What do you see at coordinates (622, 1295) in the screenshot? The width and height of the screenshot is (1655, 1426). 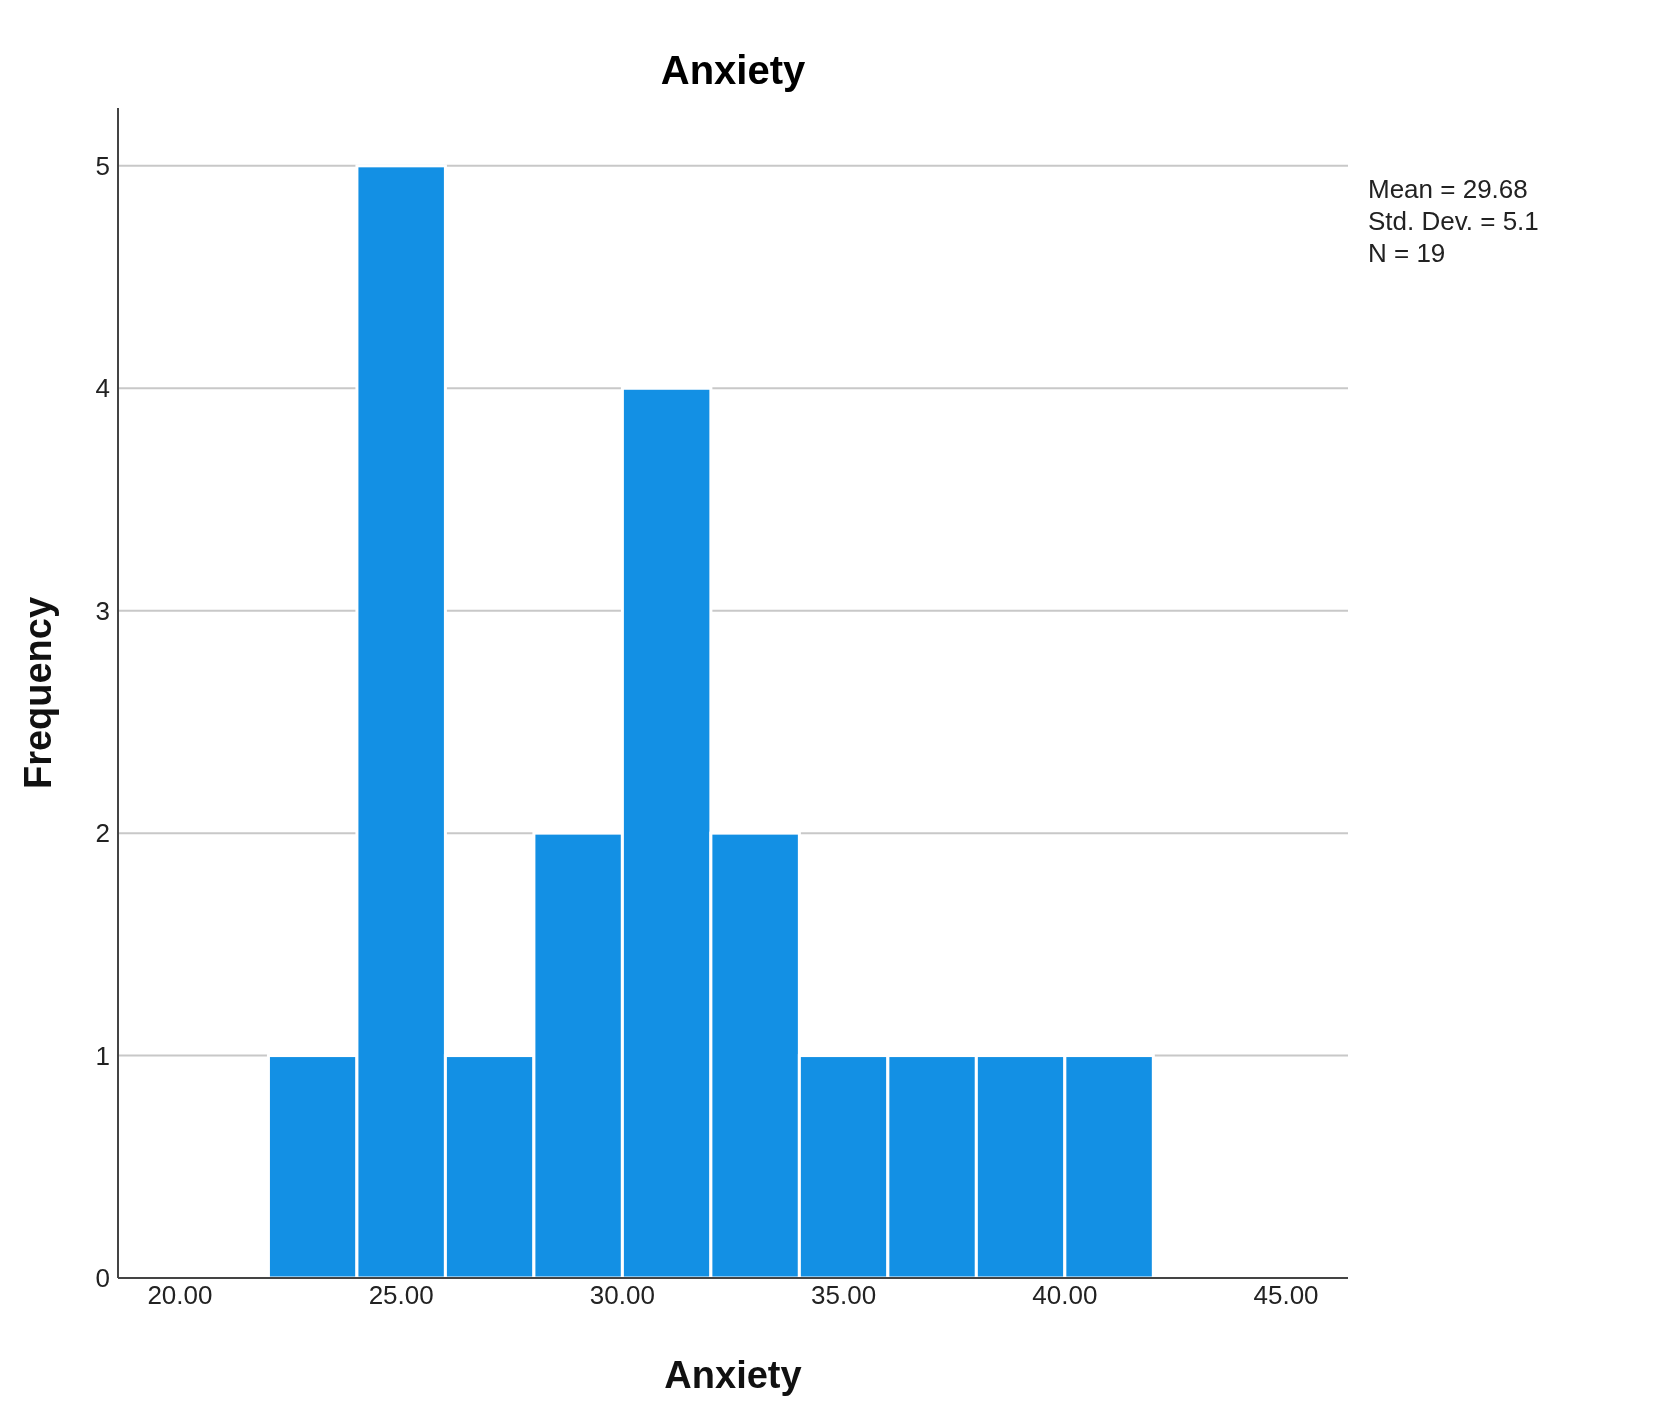 I see `x-tick-label: 30.00` at bounding box center [622, 1295].